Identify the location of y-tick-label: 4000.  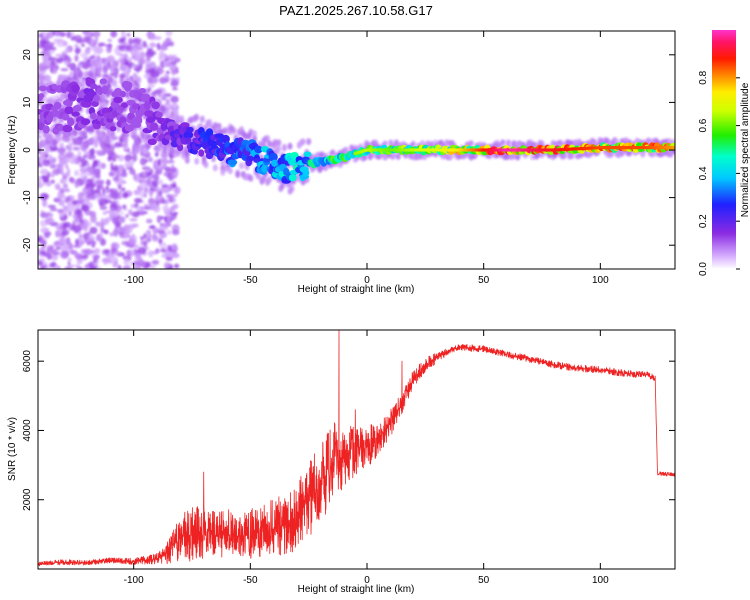
(27, 430).